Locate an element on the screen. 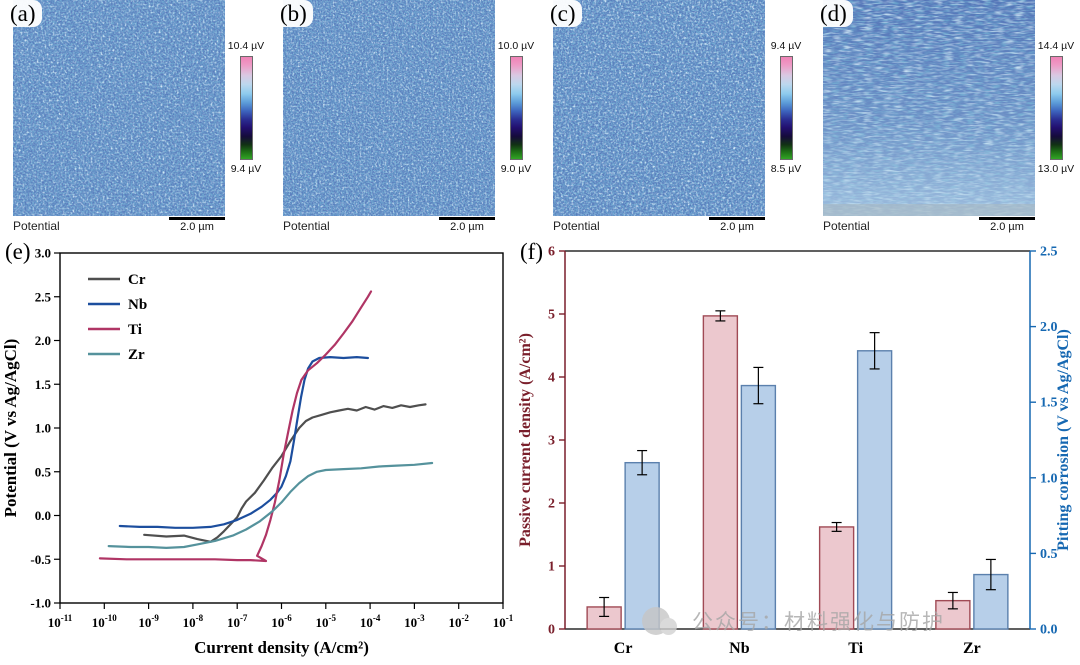  y-axis-title: Potential (V vs Ag/AgCl) is located at coordinates (10, 428).